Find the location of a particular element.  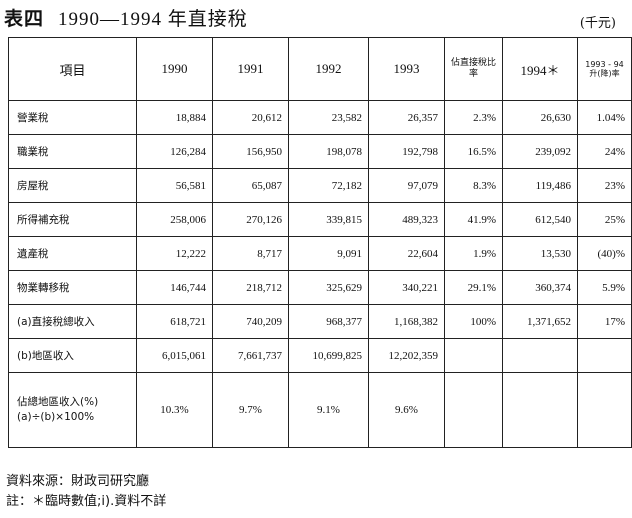

ratio-1992: 9.1% is located at coordinates (328, 410).